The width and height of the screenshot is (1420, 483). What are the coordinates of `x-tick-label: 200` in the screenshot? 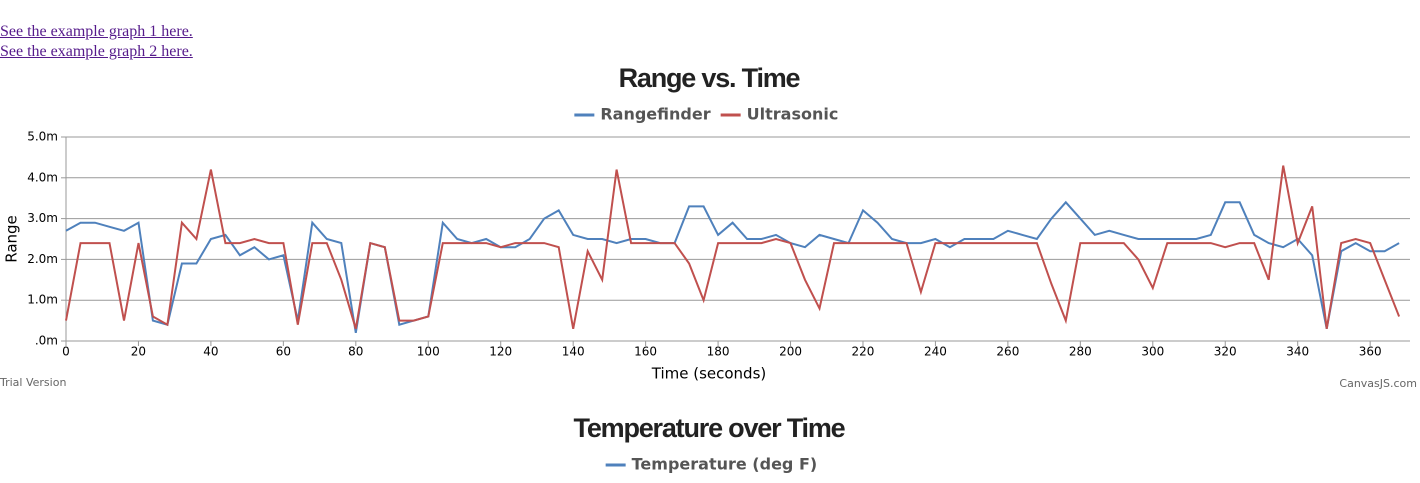 It's located at (790, 352).